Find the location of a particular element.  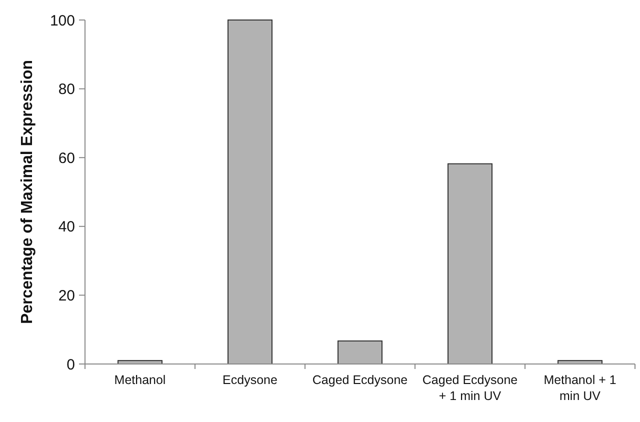

y-tick-label: 40 is located at coordinates (66, 227).